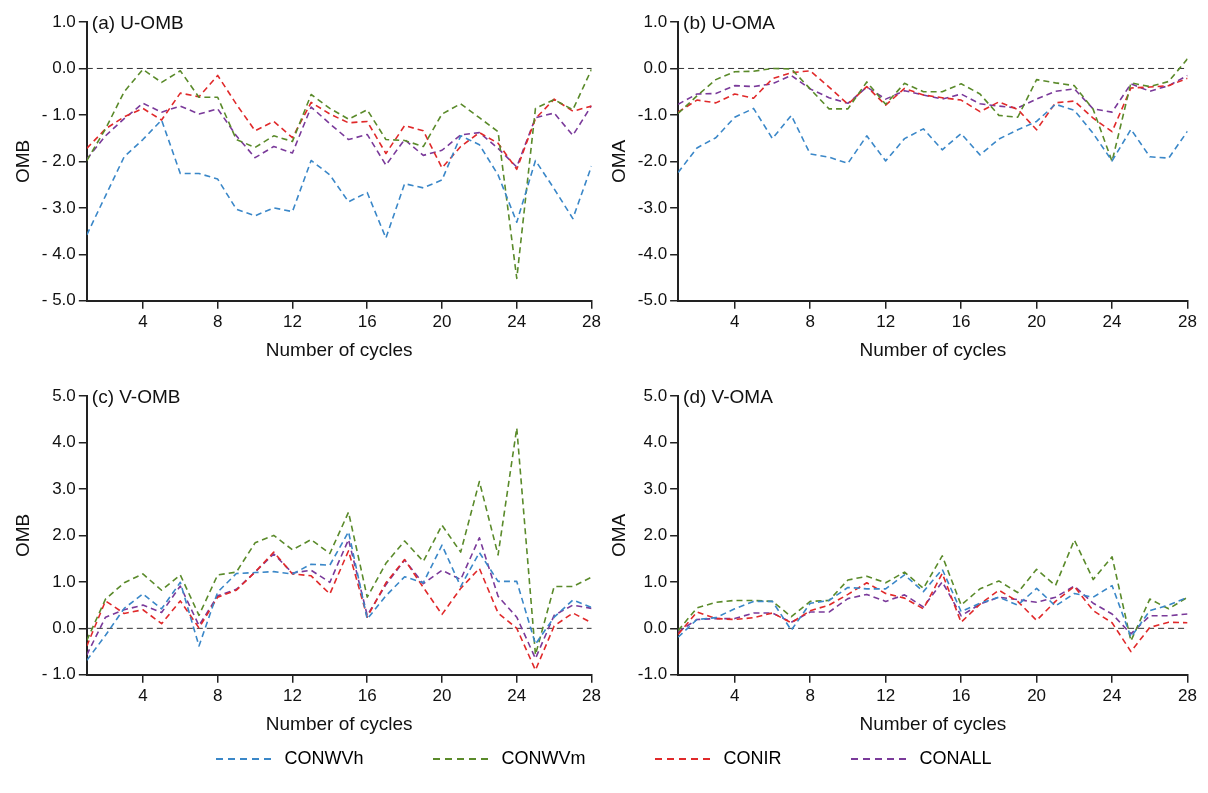  What do you see at coordinates (543, 758) in the screenshot?
I see `legend-label: CONWVm` at bounding box center [543, 758].